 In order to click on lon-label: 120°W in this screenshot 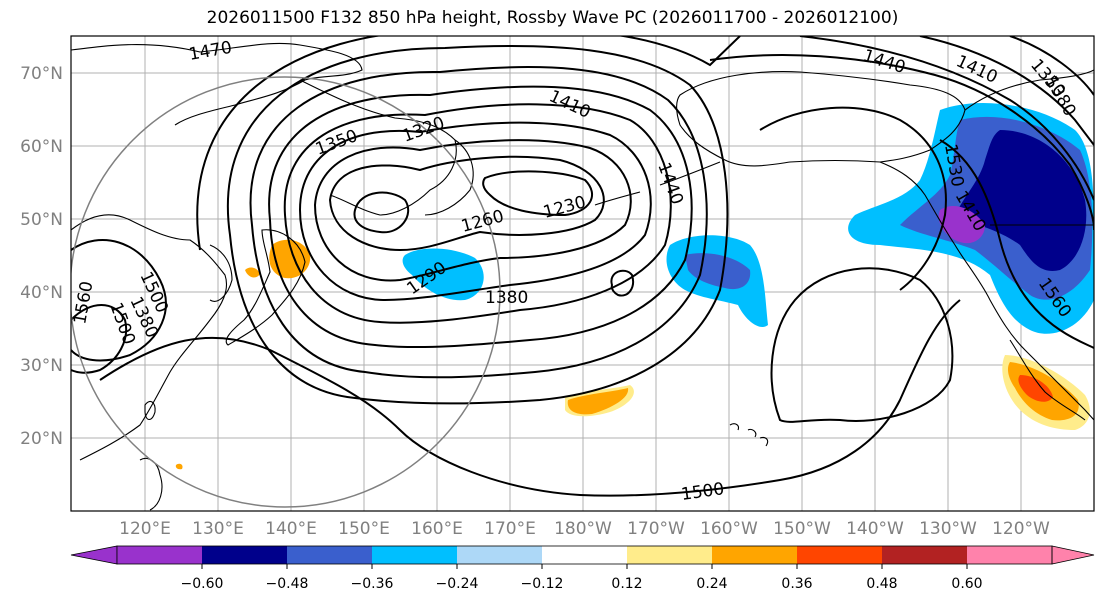, I will do `click(1021, 529)`.